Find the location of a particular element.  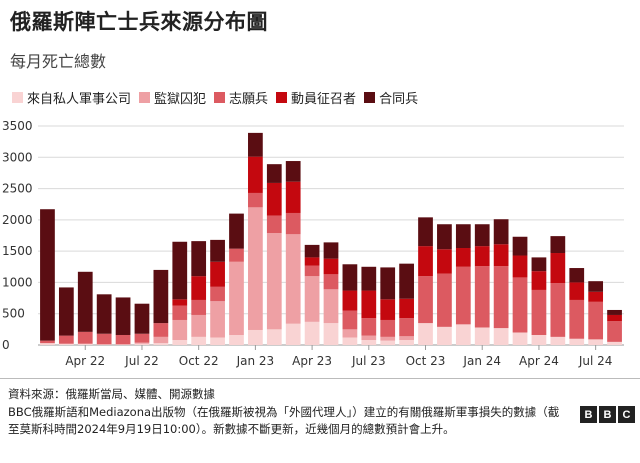

x-tick-label: Jul 22 is located at coordinates (141, 361).